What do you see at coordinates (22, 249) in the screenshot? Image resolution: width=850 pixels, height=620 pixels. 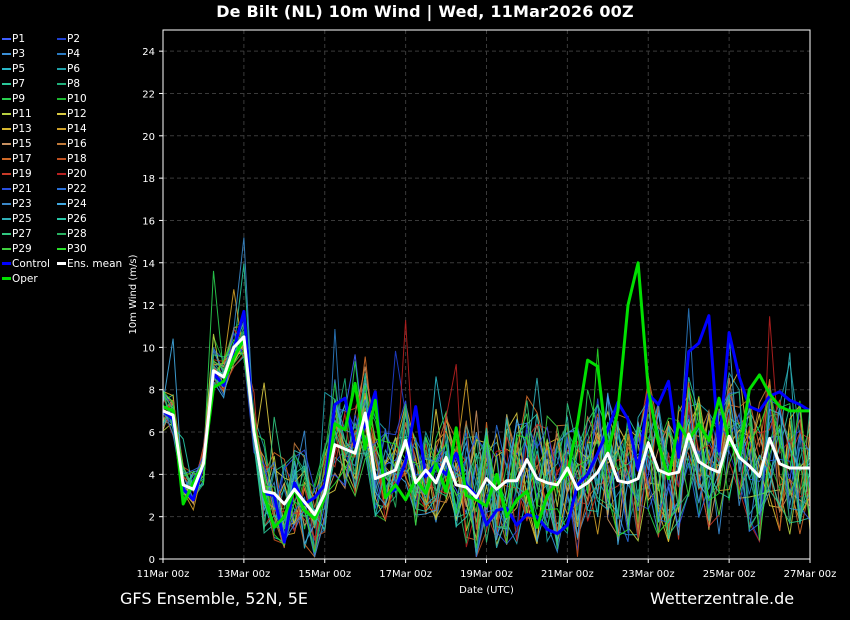 I see `legend-label: P29` at bounding box center [22, 249].